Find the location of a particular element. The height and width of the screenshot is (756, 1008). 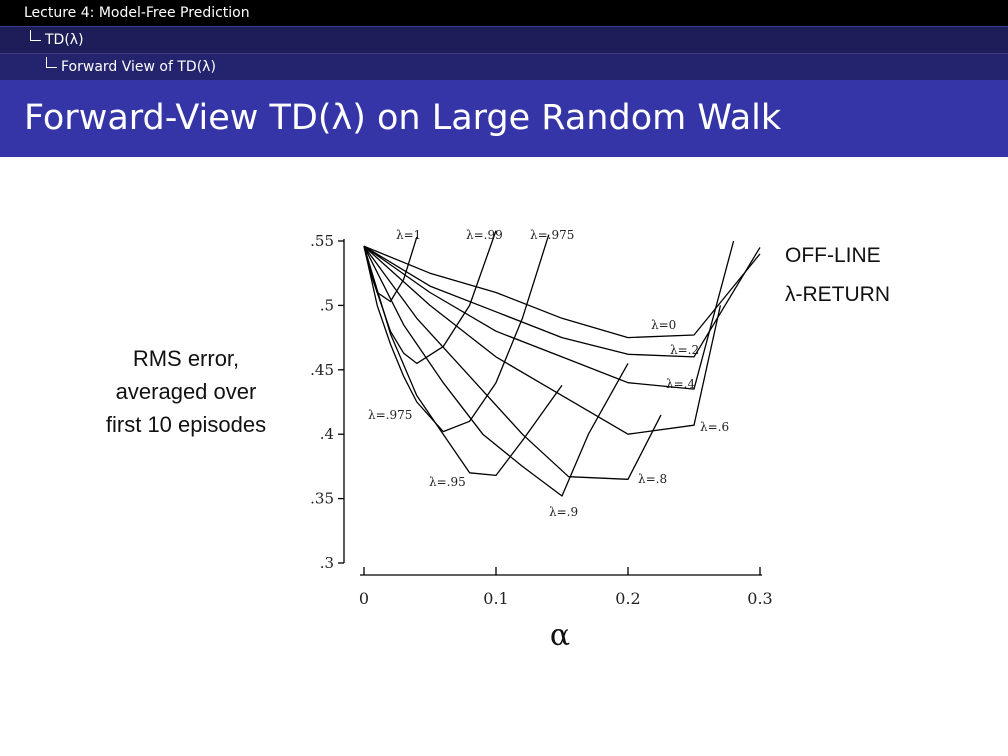

y-axis-label-line: RMS error, is located at coordinates (186, 358).